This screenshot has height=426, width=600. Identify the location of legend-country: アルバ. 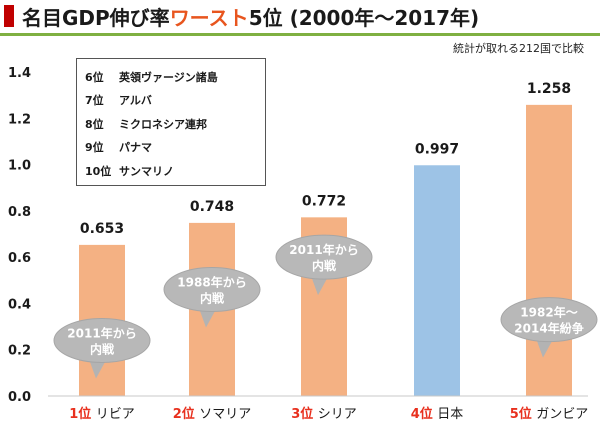
(135, 101).